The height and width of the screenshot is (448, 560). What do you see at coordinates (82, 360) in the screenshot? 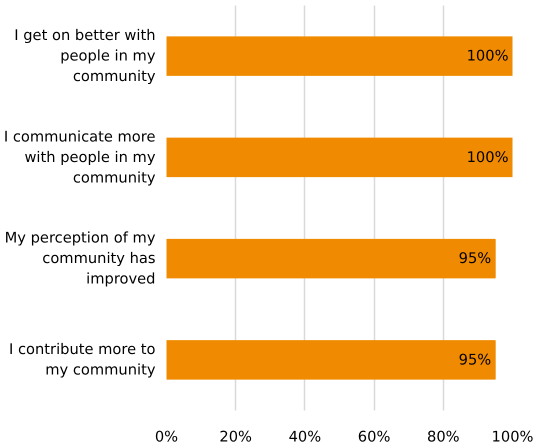
I see `y-tick-label: I contribute more to my community` at bounding box center [82, 360].